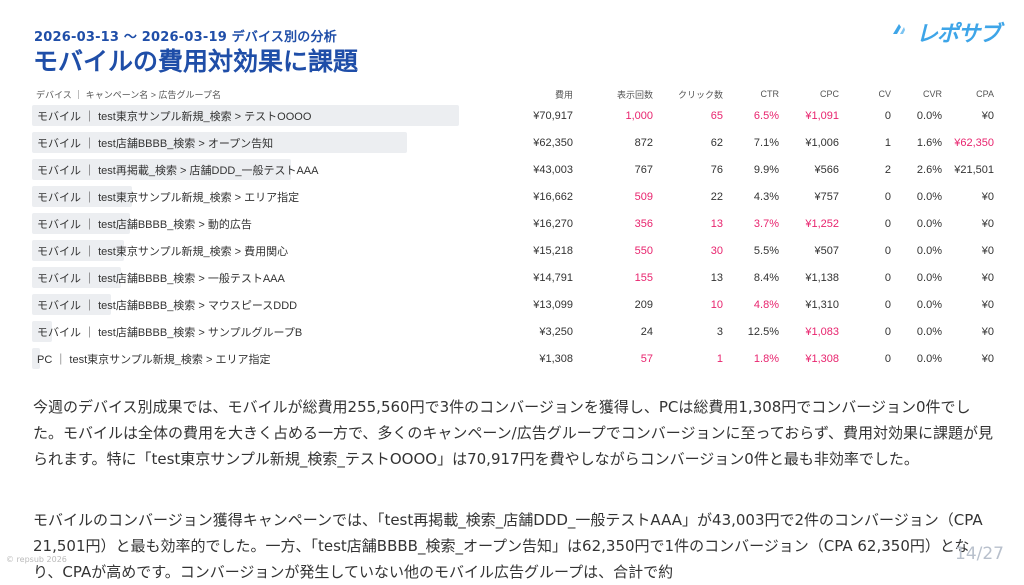  I want to click on metric-cell: 65, so click(716, 115).